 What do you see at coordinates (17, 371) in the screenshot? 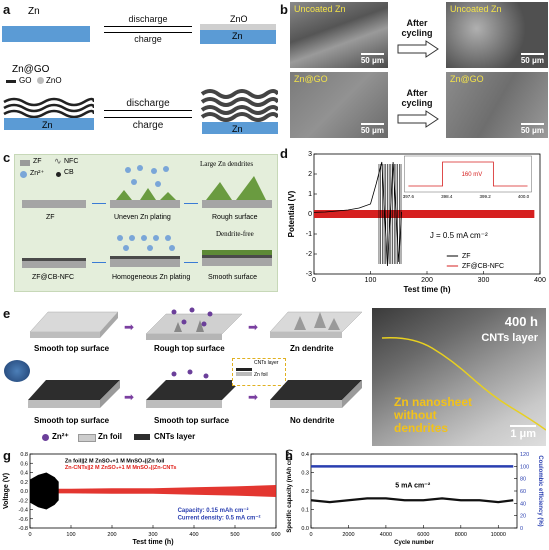
I see `cnts-blob-icon` at bounding box center [17, 371].